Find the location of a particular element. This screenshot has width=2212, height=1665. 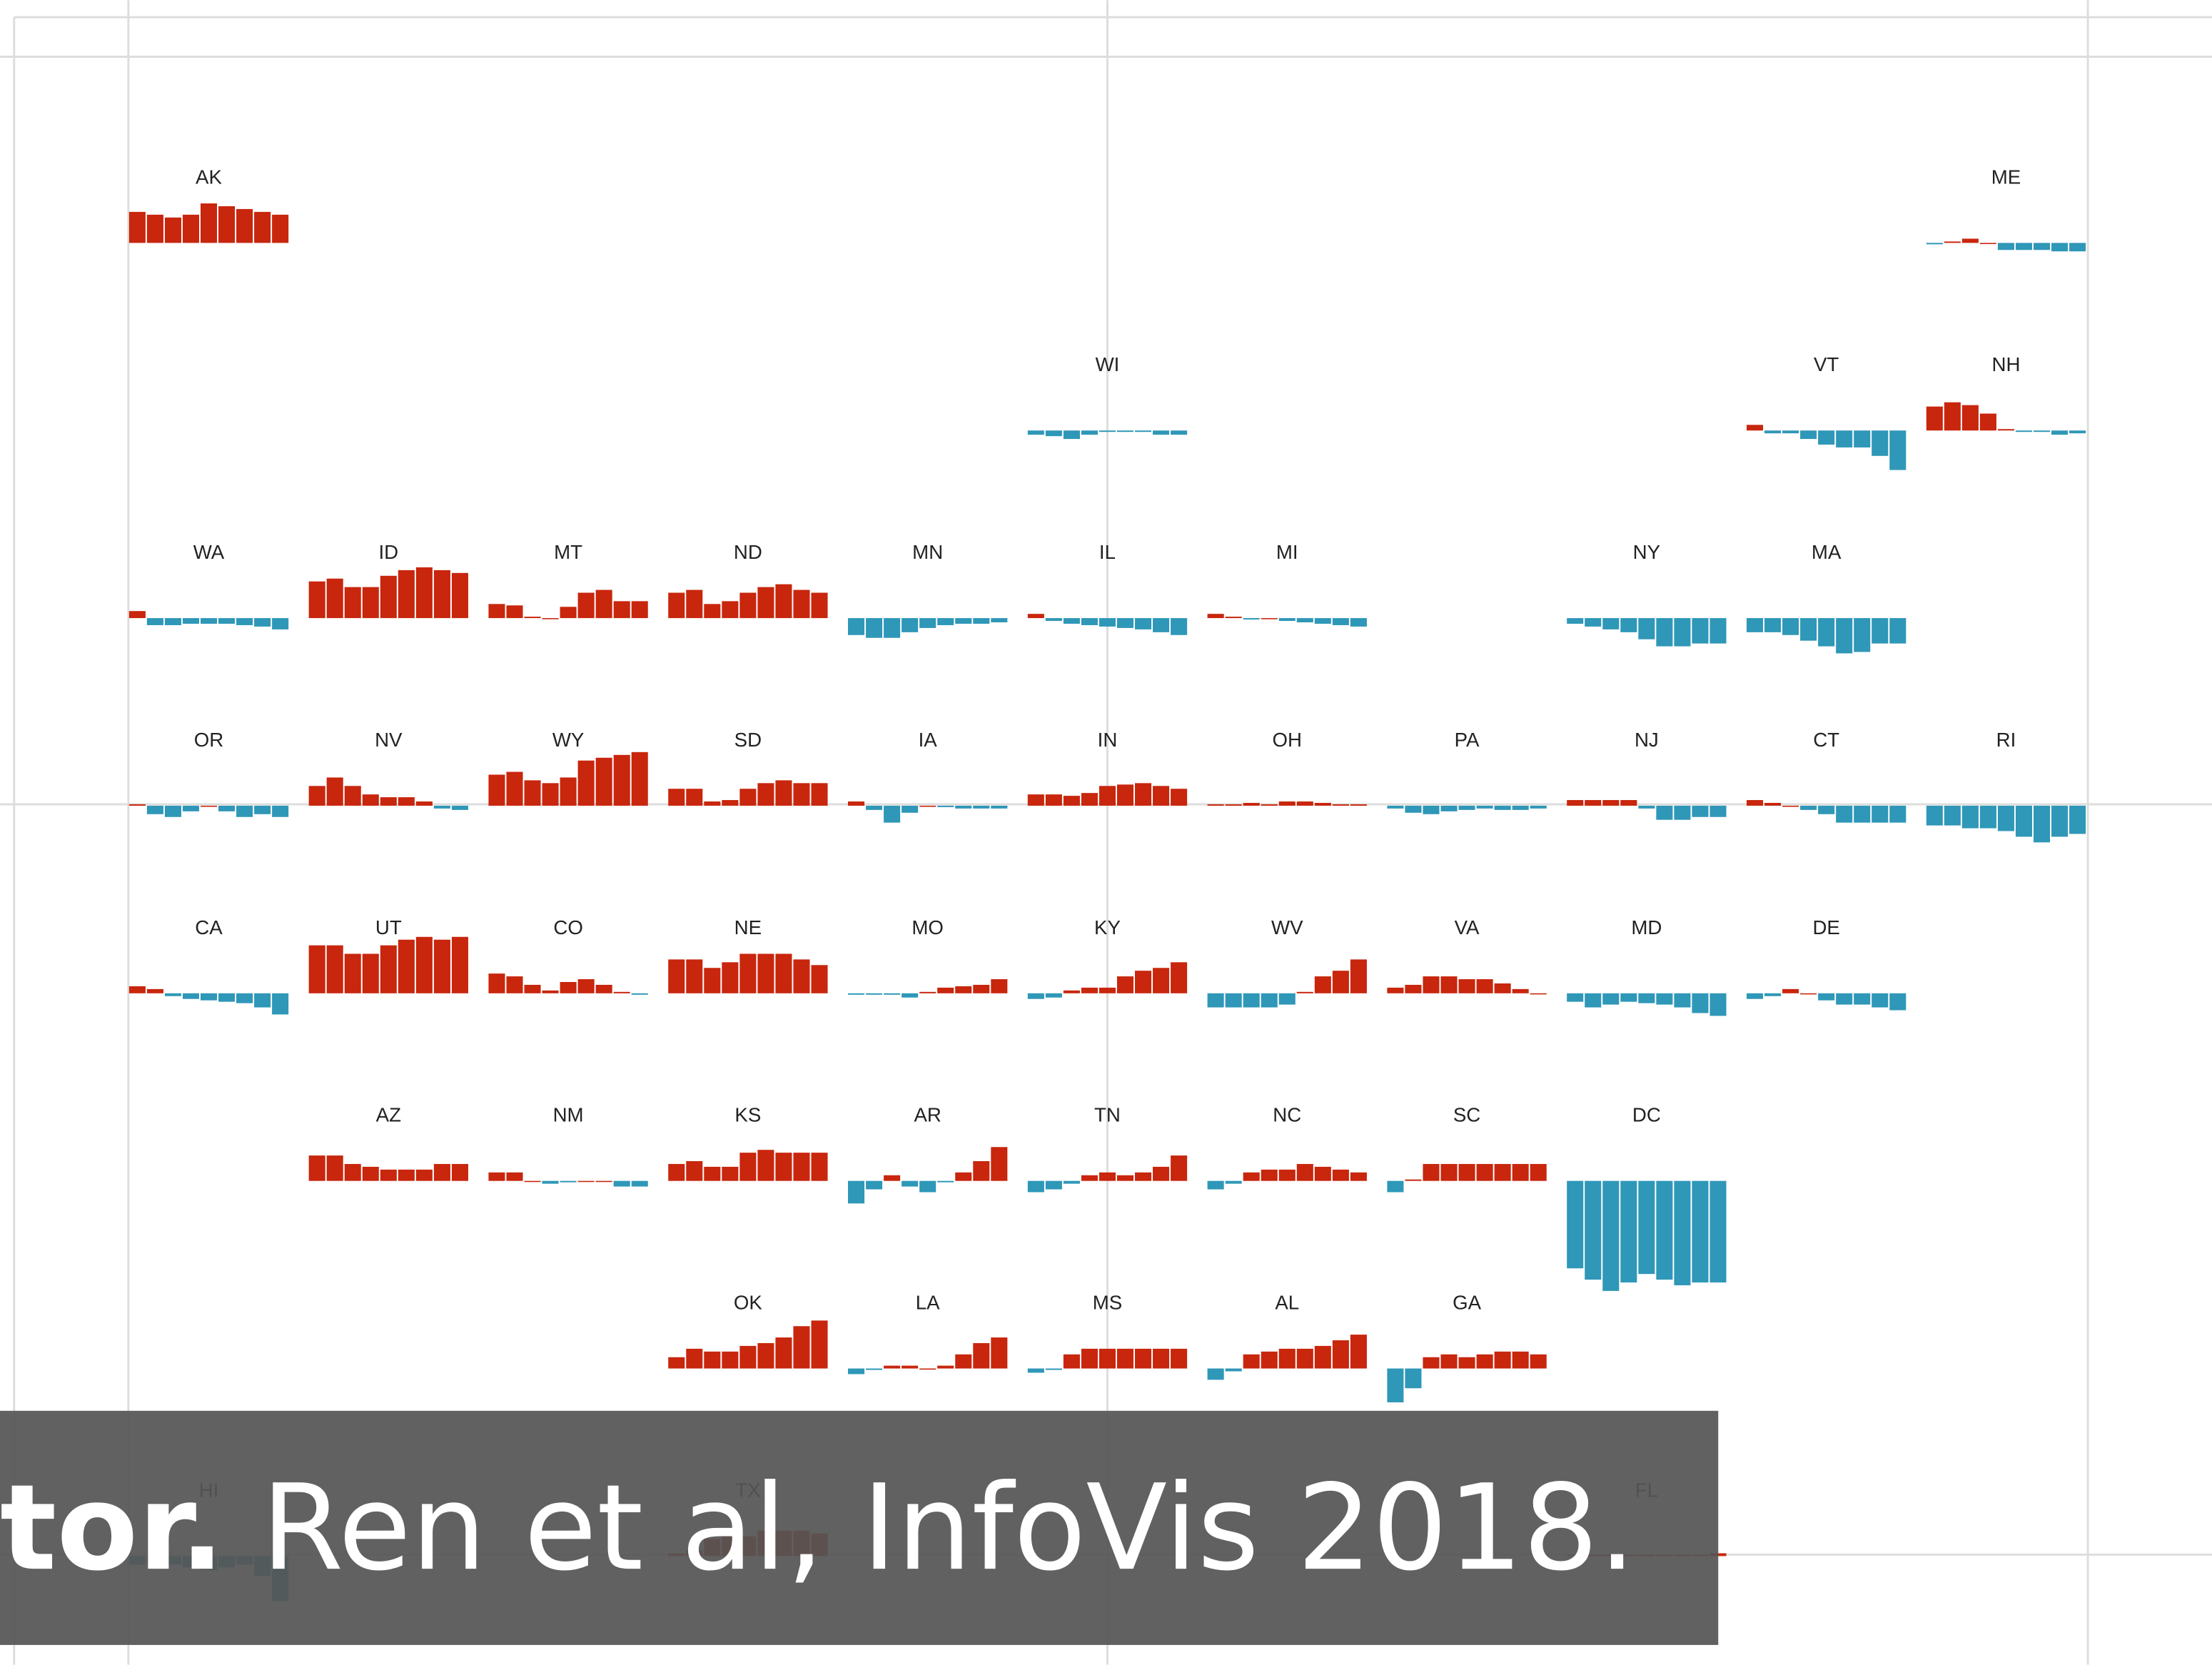

tile-label: IN is located at coordinates (1108, 740).